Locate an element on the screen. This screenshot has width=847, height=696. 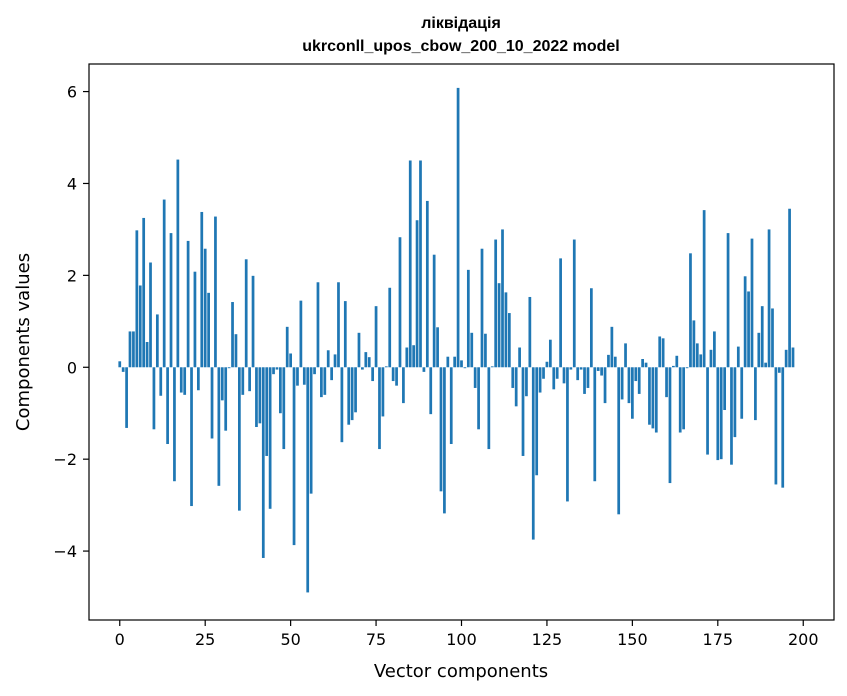
y-tick-label: 2 is located at coordinates (72, 275).